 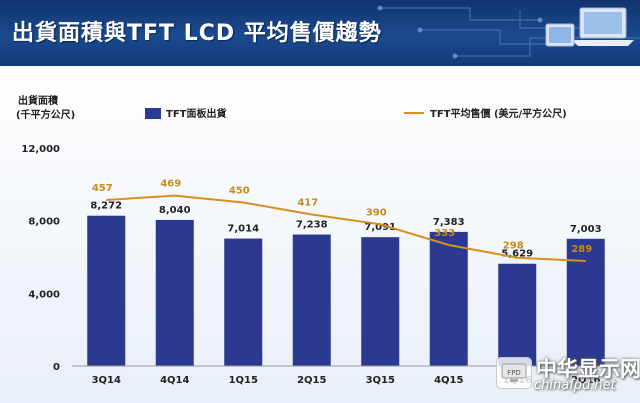 What do you see at coordinates (102, 188) in the screenshot?
I see `line-value-label: 457` at bounding box center [102, 188].